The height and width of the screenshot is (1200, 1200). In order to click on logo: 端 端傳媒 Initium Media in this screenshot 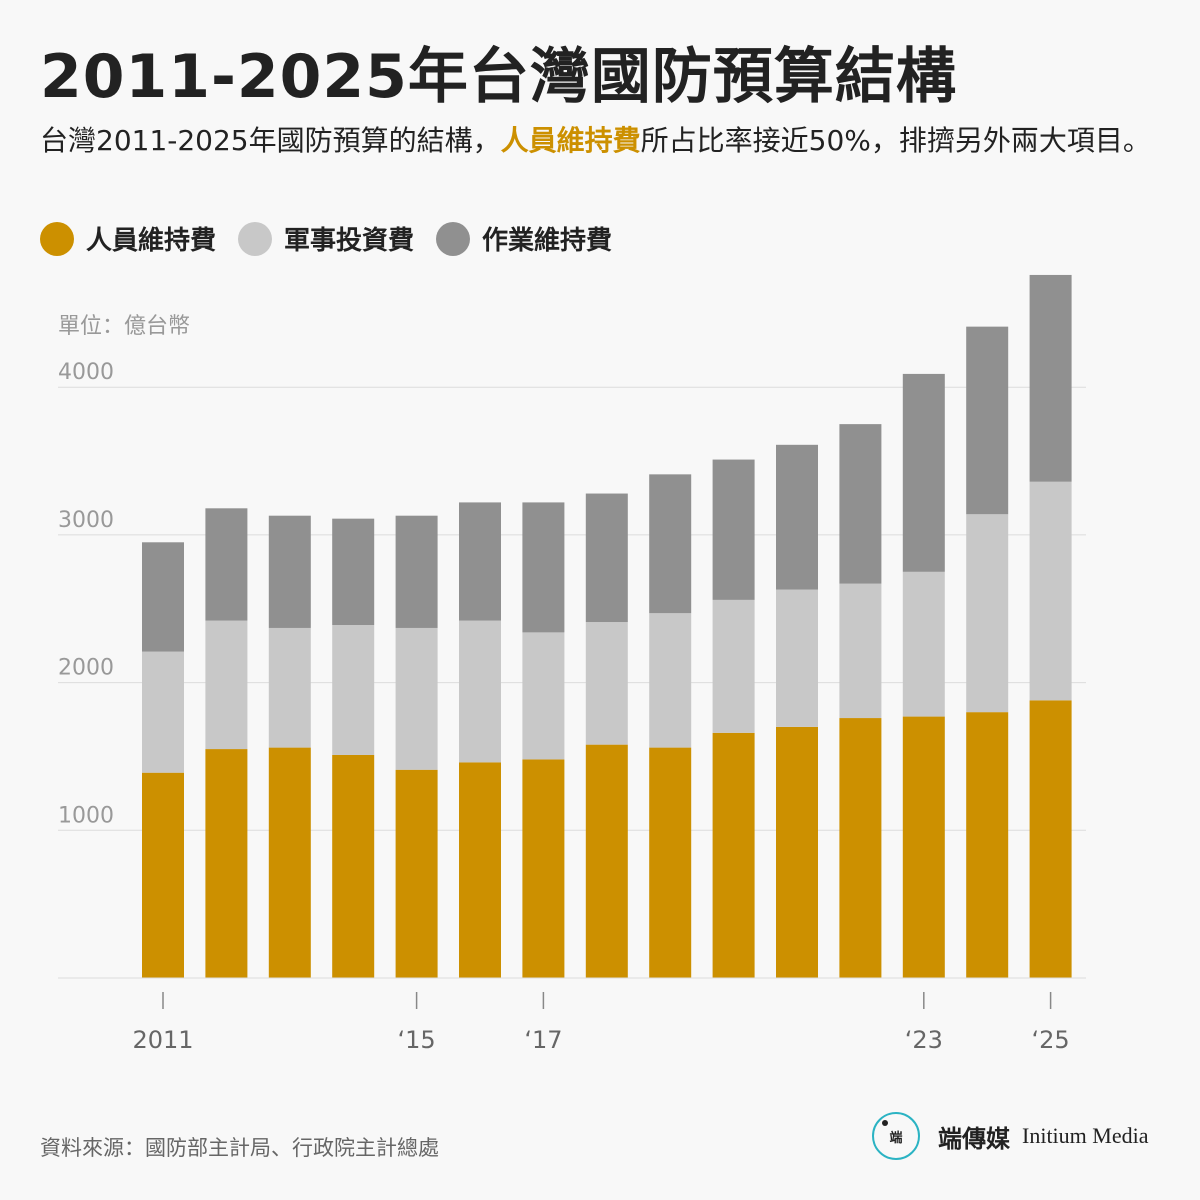, I will do `click(1010, 1136)`.